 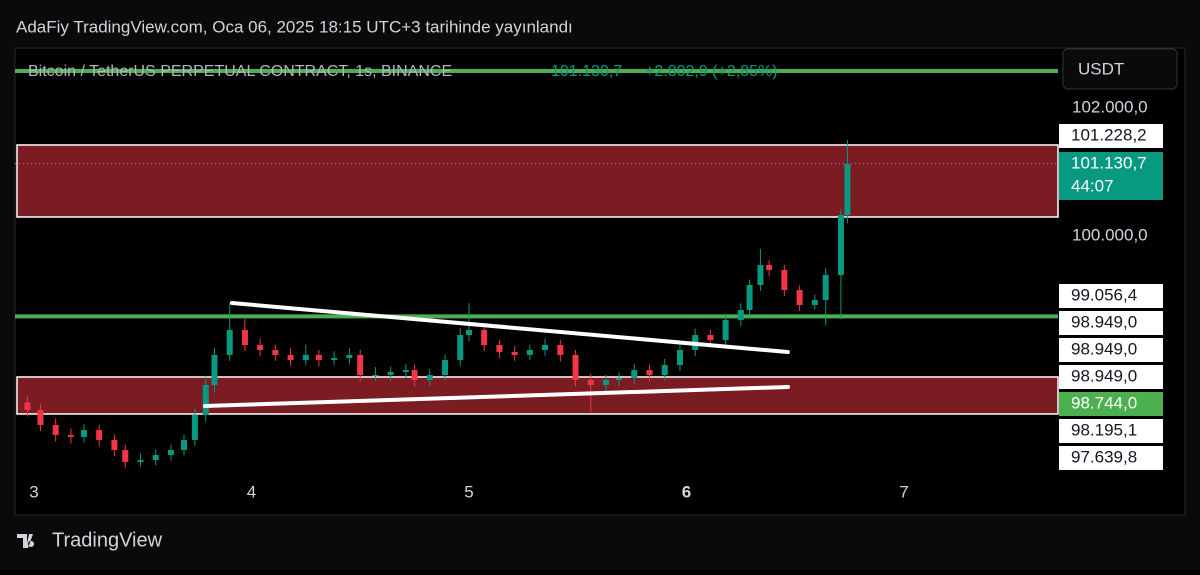 What do you see at coordinates (26, 541) in the screenshot?
I see `logo` at bounding box center [26, 541].